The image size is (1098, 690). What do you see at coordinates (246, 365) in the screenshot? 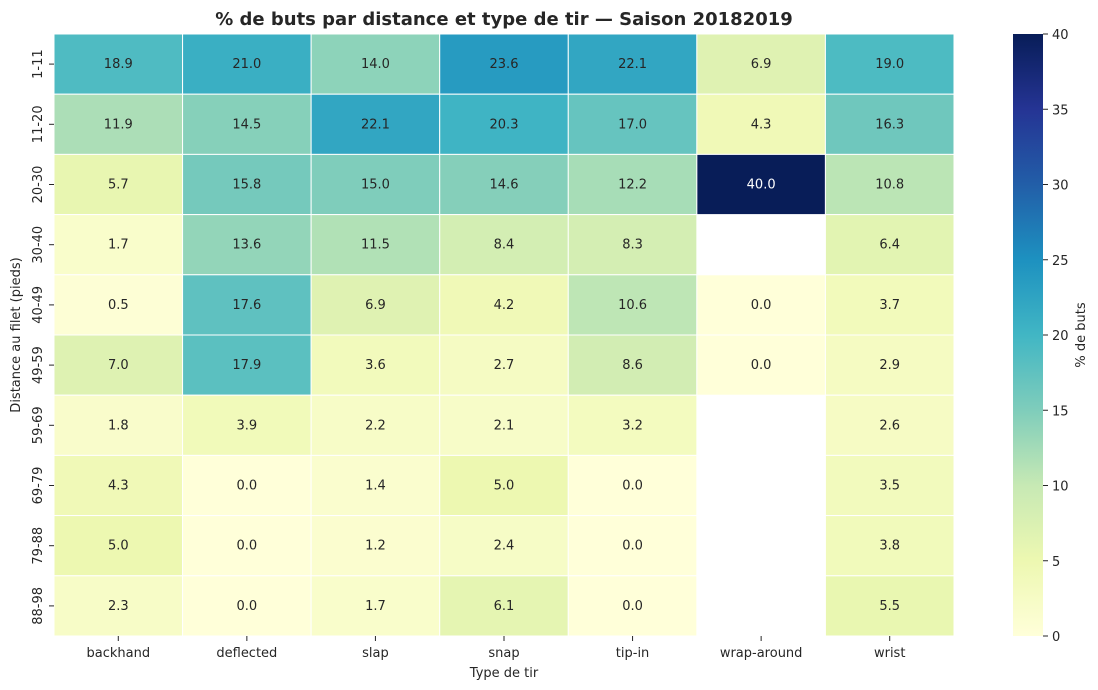
I see `cell-value-label: 17.9` at bounding box center [246, 365].